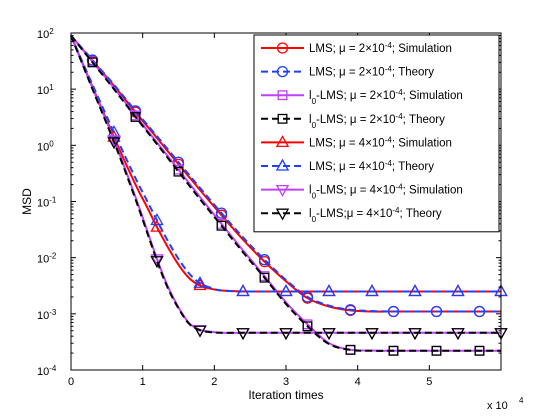 The image size is (554, 417). What do you see at coordinates (380, 48) in the screenshot?
I see `legend-label: LMS; μ = 2×10-4; Simulation` at bounding box center [380, 48].